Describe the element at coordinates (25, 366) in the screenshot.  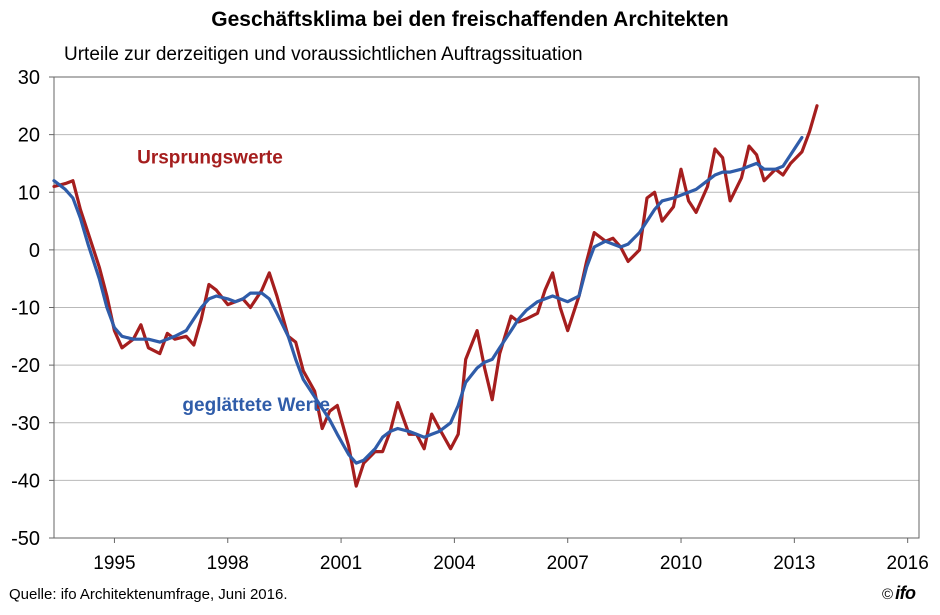
I see `y-tick-label: -20` at that location.